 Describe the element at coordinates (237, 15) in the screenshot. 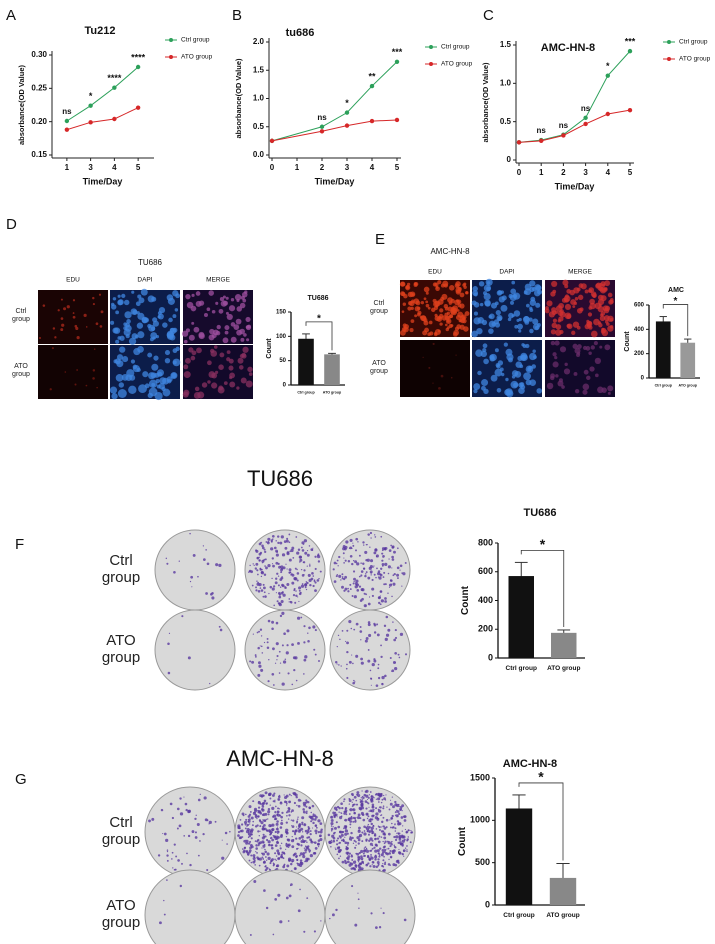

I see `panel-label: B` at that location.